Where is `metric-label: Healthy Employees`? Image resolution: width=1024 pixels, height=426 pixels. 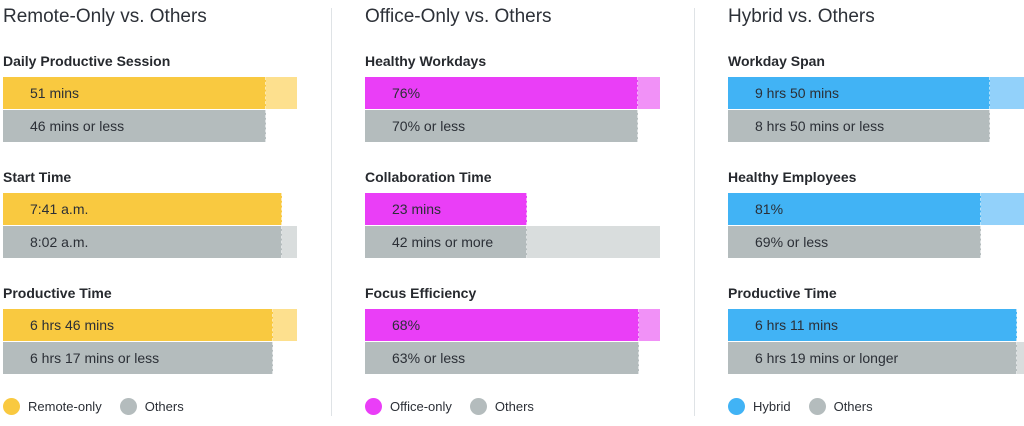
metric-label: Healthy Employees is located at coordinates (792, 177).